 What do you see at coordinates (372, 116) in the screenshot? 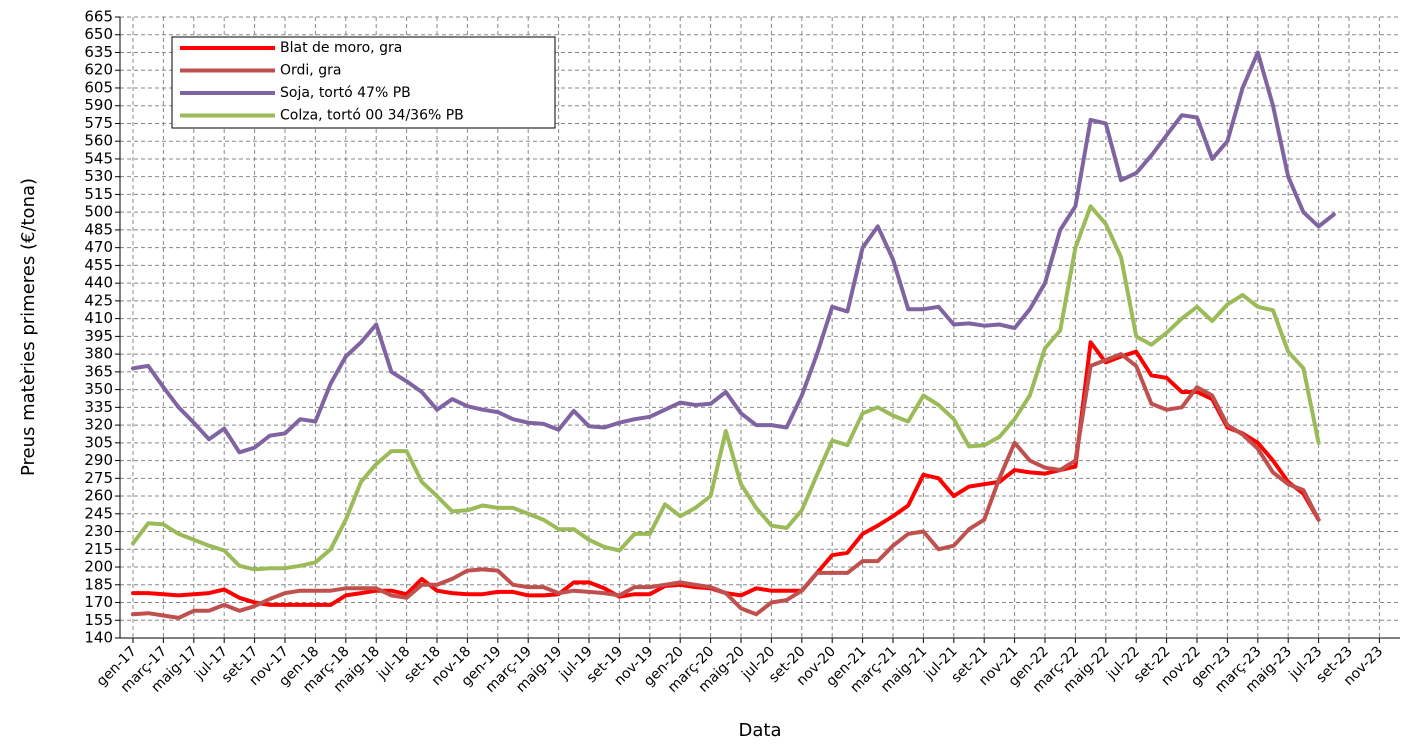
I see `legend-label: Colza, tortó 00 34/36% PB` at bounding box center [372, 116].